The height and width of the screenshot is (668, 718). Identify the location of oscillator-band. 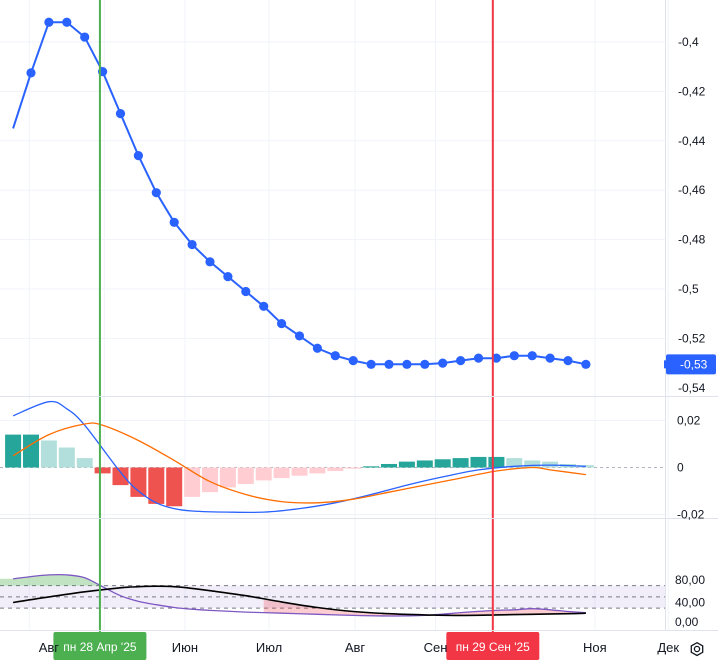
(332, 597).